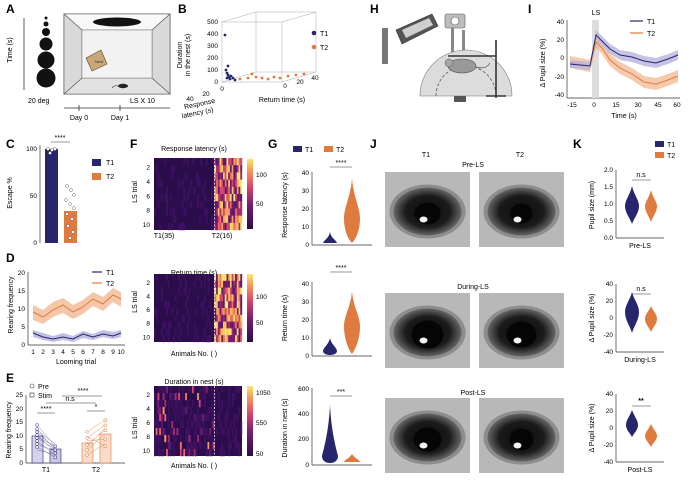  What do you see at coordinates (148, 283) in the screenshot?
I see `f-ytick: 2` at bounding box center [148, 283].